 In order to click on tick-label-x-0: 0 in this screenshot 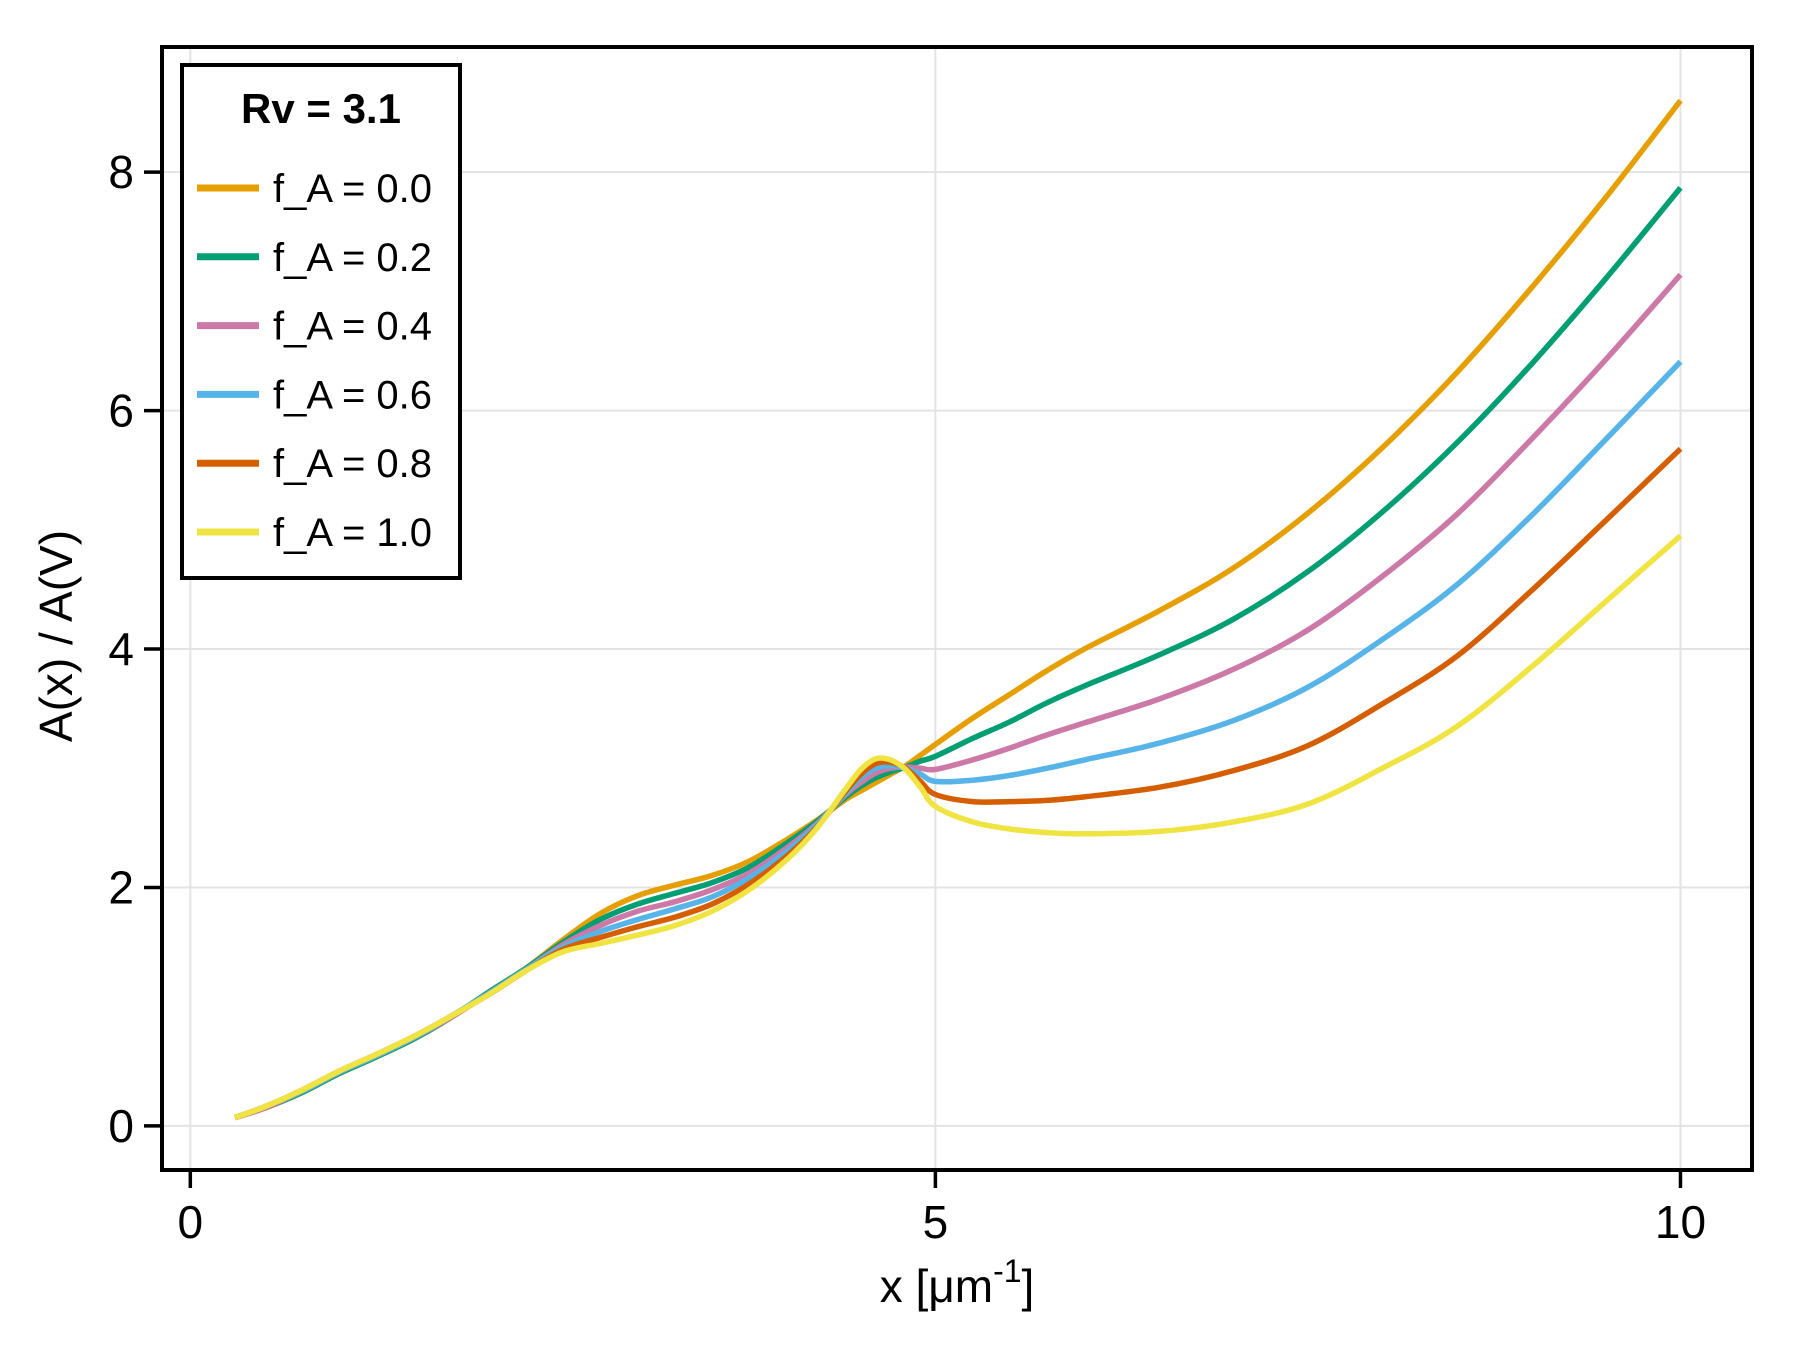, I will do `click(191, 1222)`.